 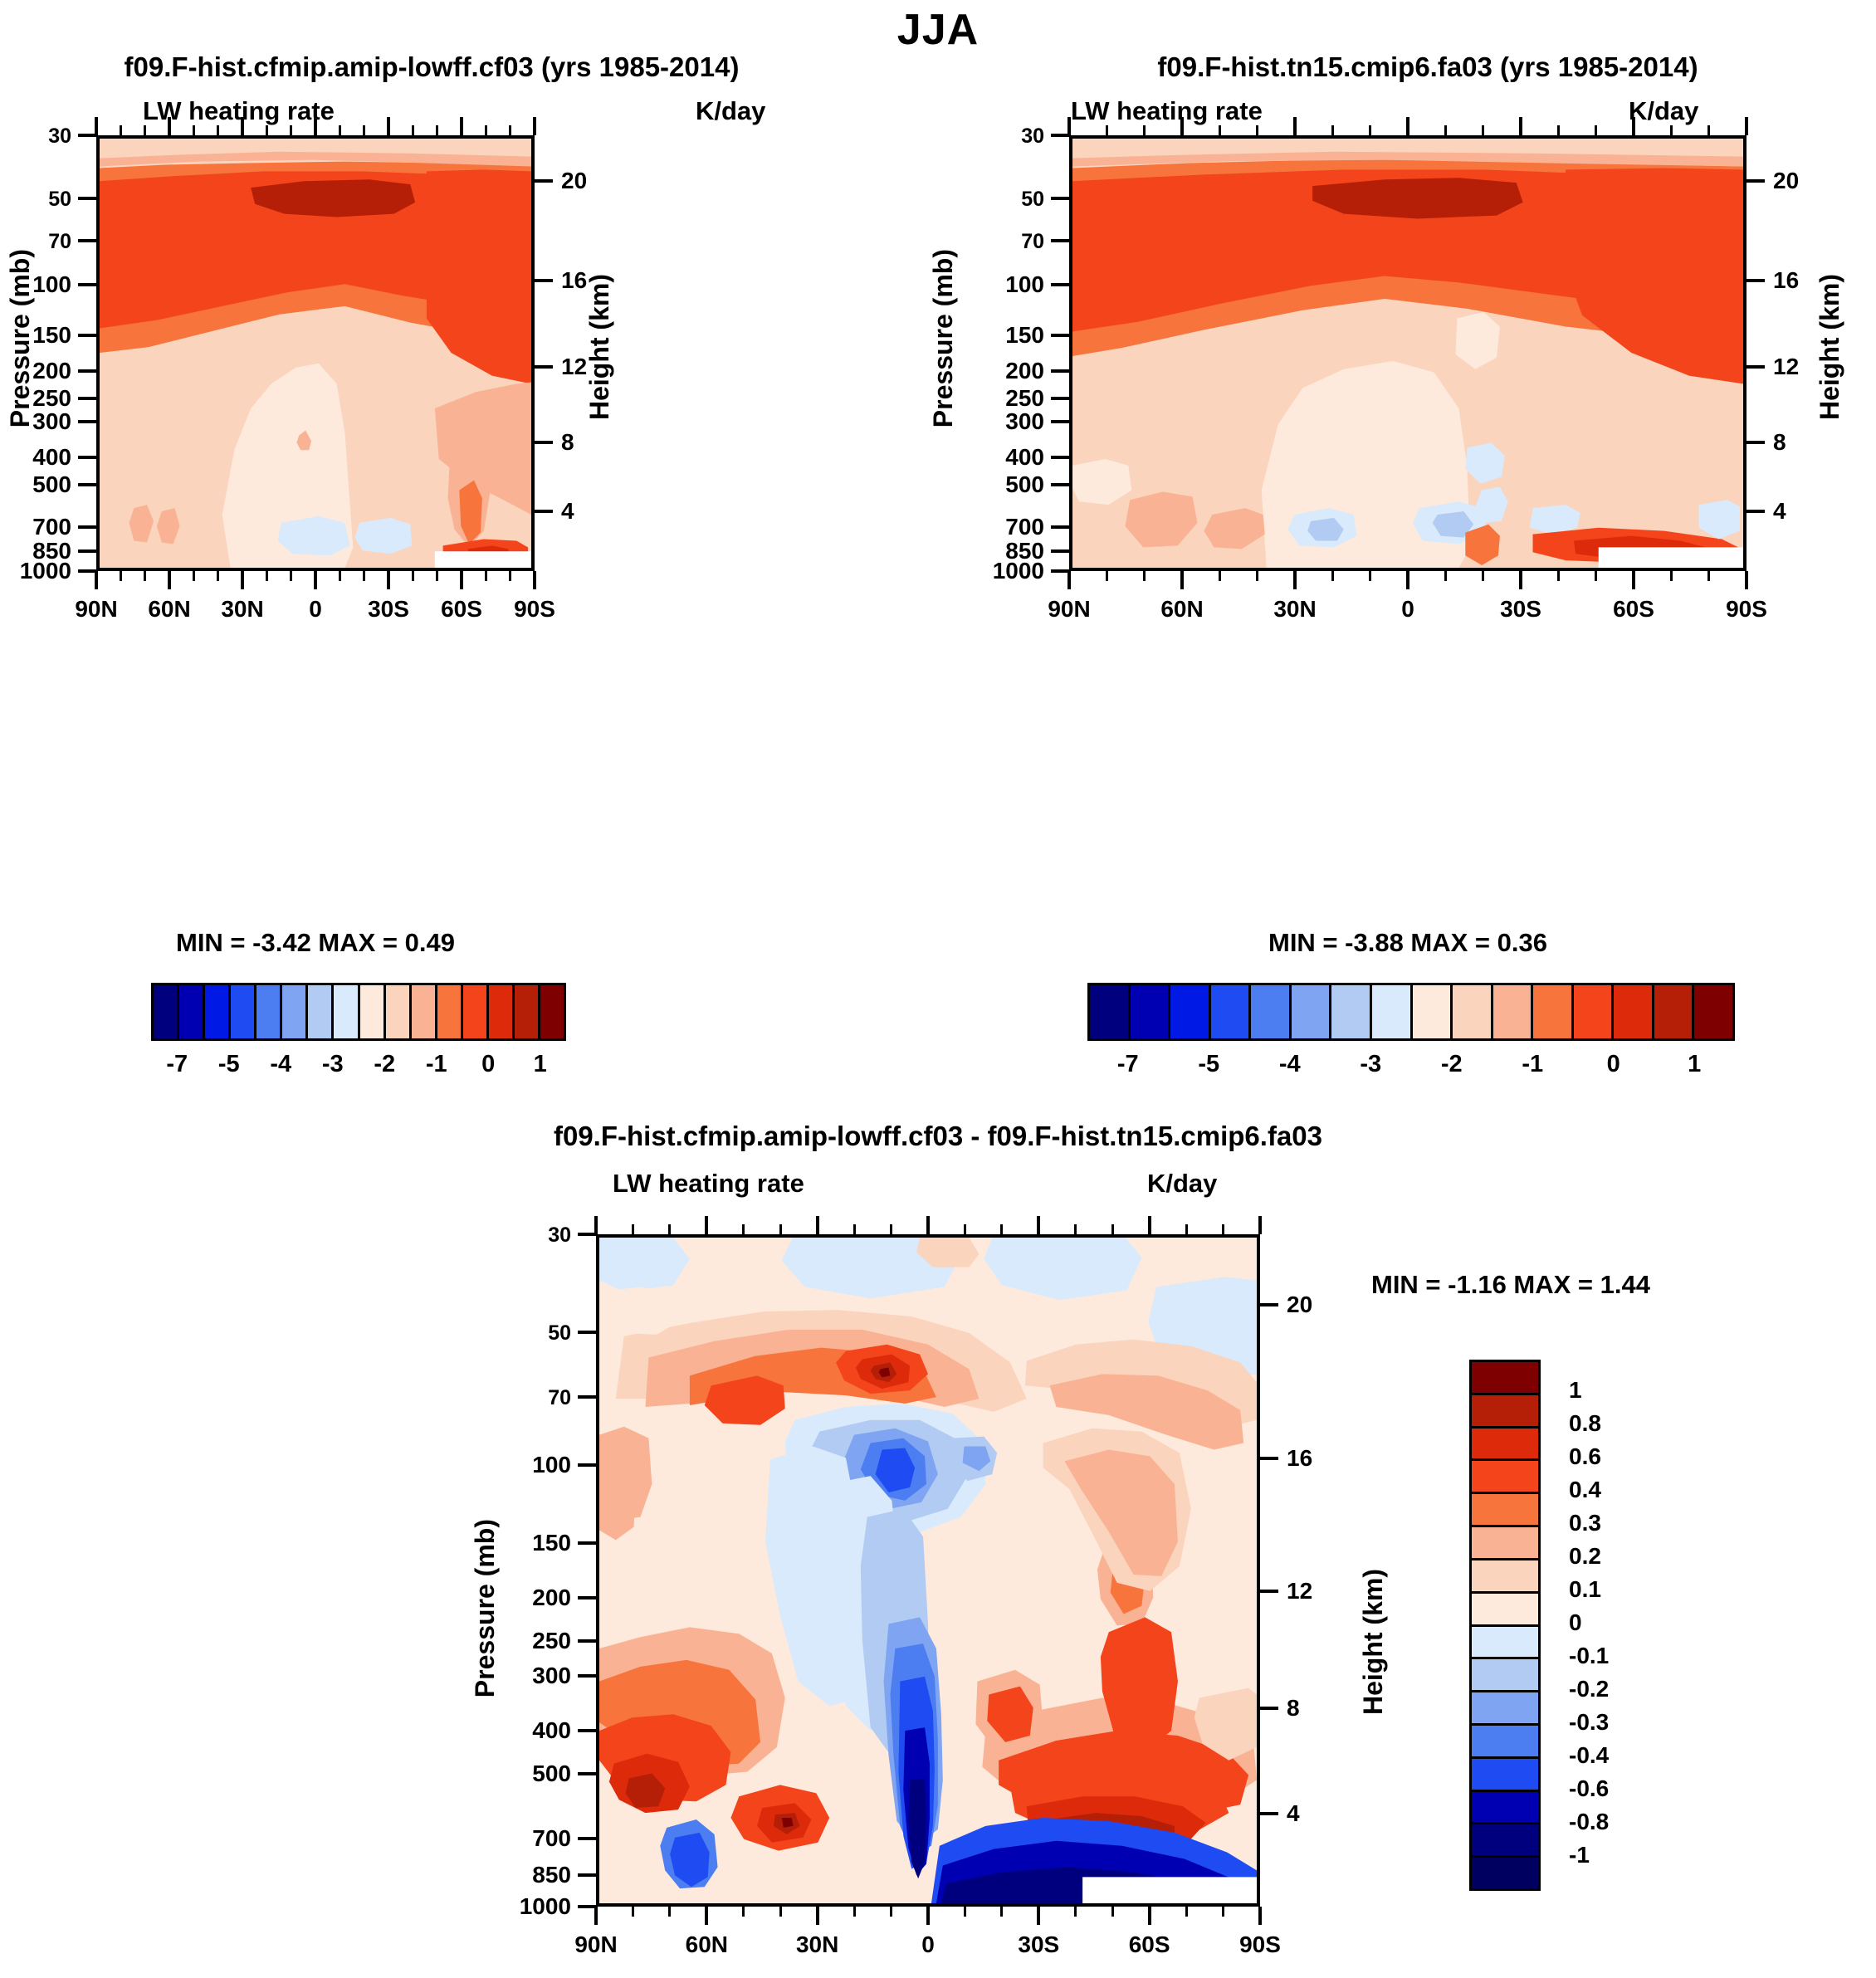 I want to click on latitude-tick-label: 90S, so click(x=535, y=609).